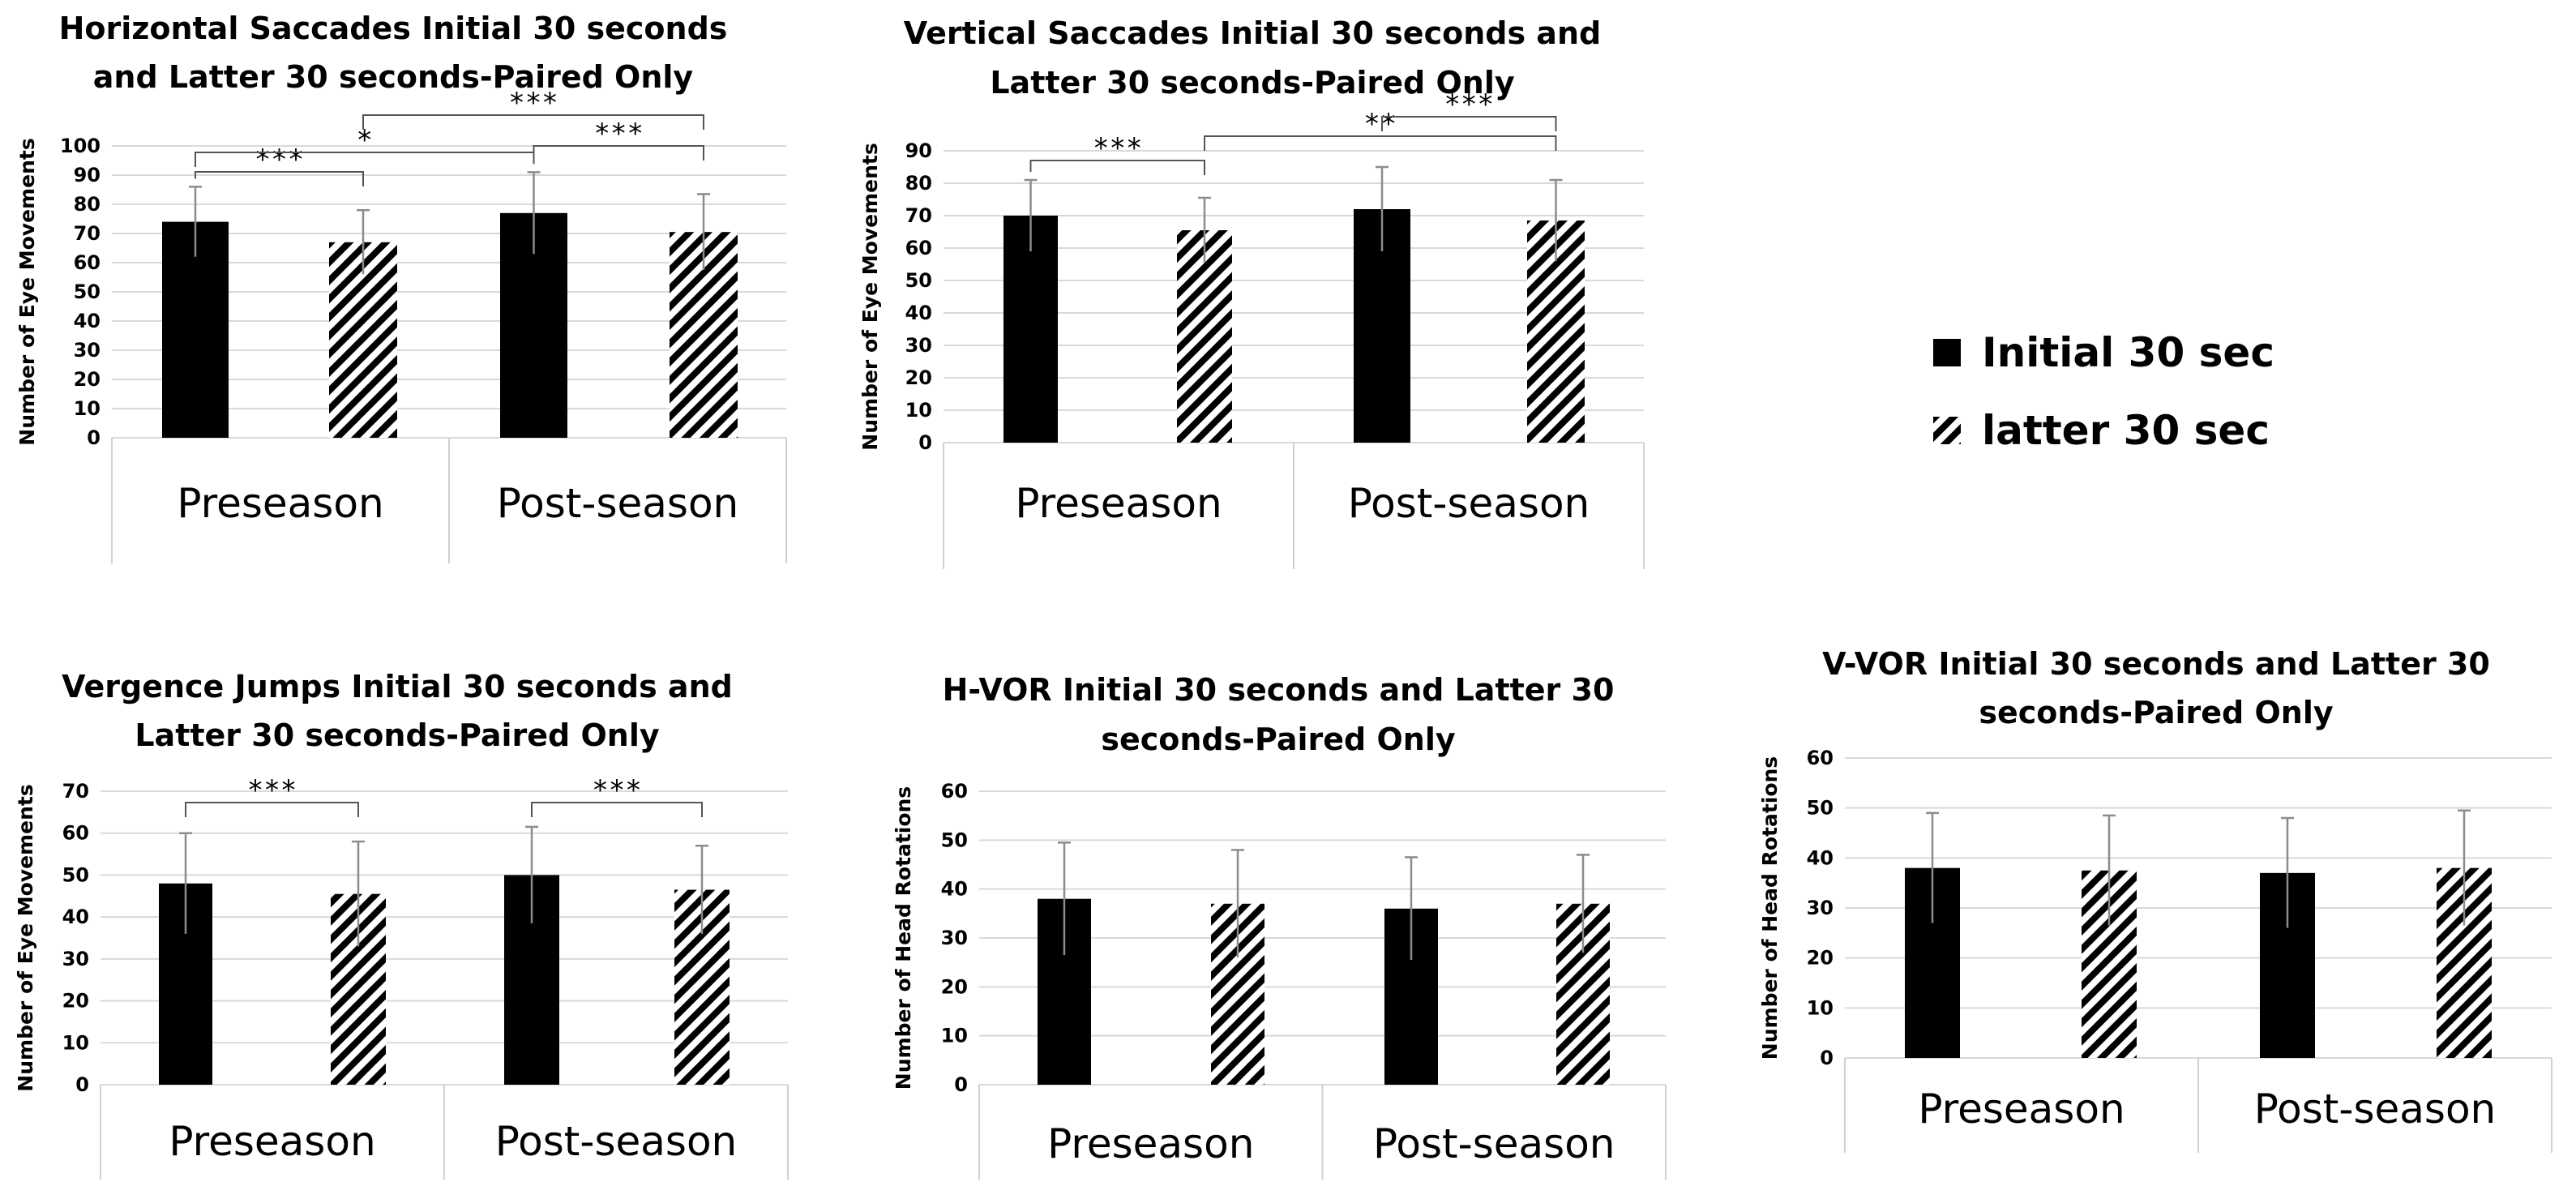 The image size is (2576, 1199). Describe the element at coordinates (397, 686) in the screenshot. I see `chart-title-line: Vergence Jumps Initial 30 seconds and` at that location.